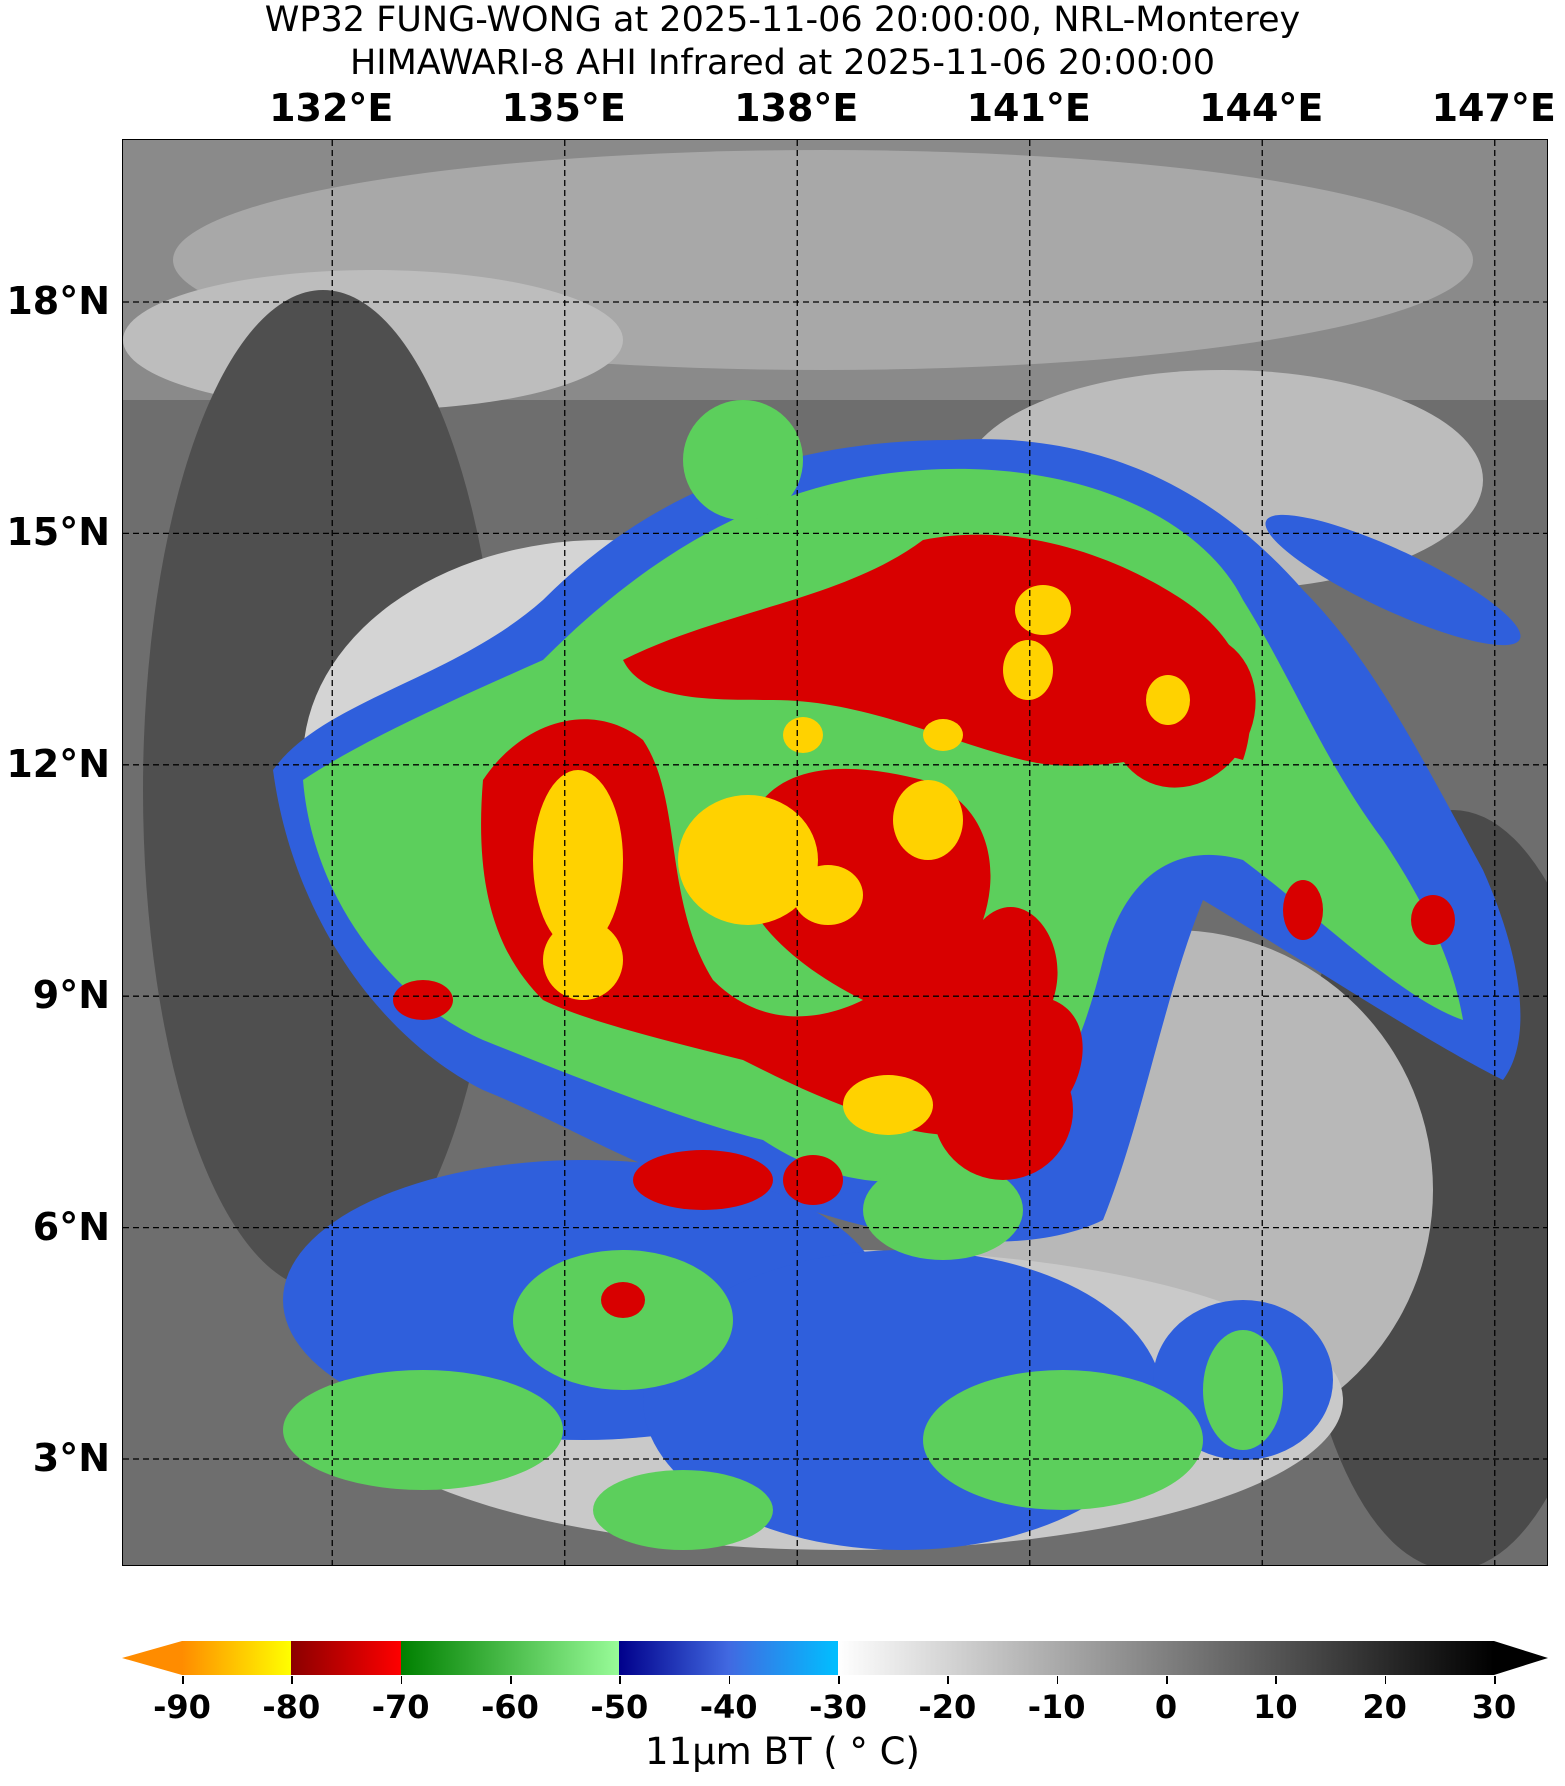 The width and height of the screenshot is (1565, 1786). Describe the element at coordinates (563, 108) in the screenshot. I see `longitude-label: 135°E` at that location.